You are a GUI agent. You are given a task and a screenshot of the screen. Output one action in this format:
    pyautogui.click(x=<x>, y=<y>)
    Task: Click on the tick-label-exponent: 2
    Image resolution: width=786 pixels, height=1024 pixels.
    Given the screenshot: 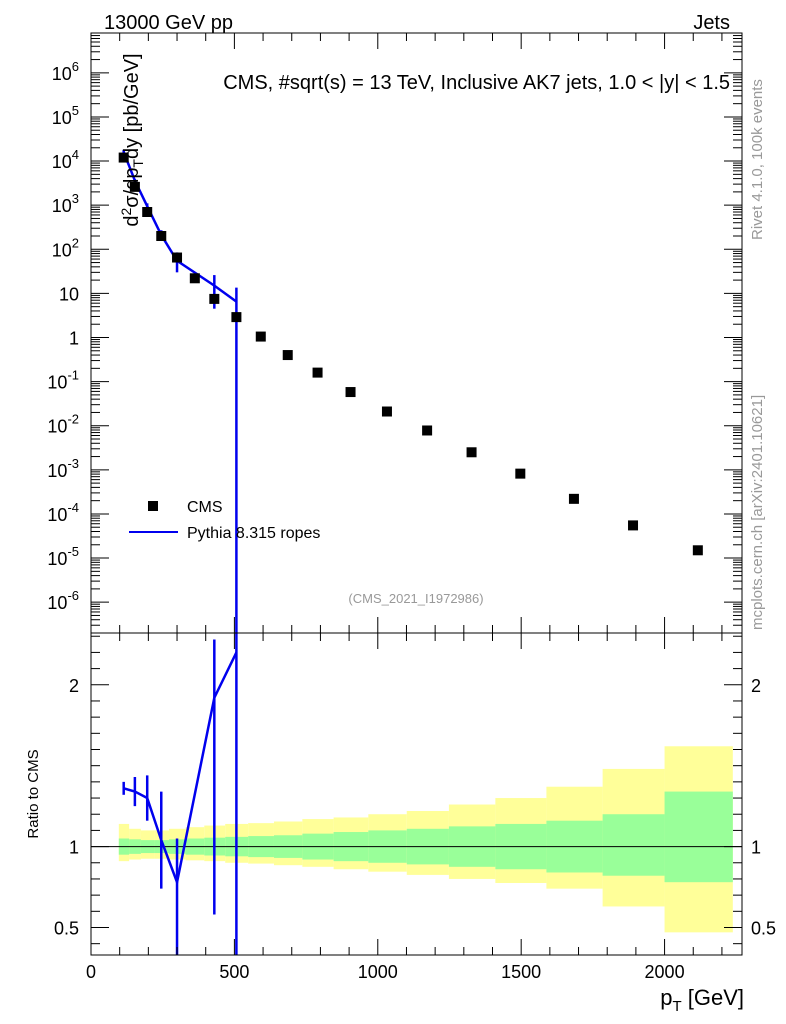 What is the action you would take?
    pyautogui.click(x=75, y=242)
    